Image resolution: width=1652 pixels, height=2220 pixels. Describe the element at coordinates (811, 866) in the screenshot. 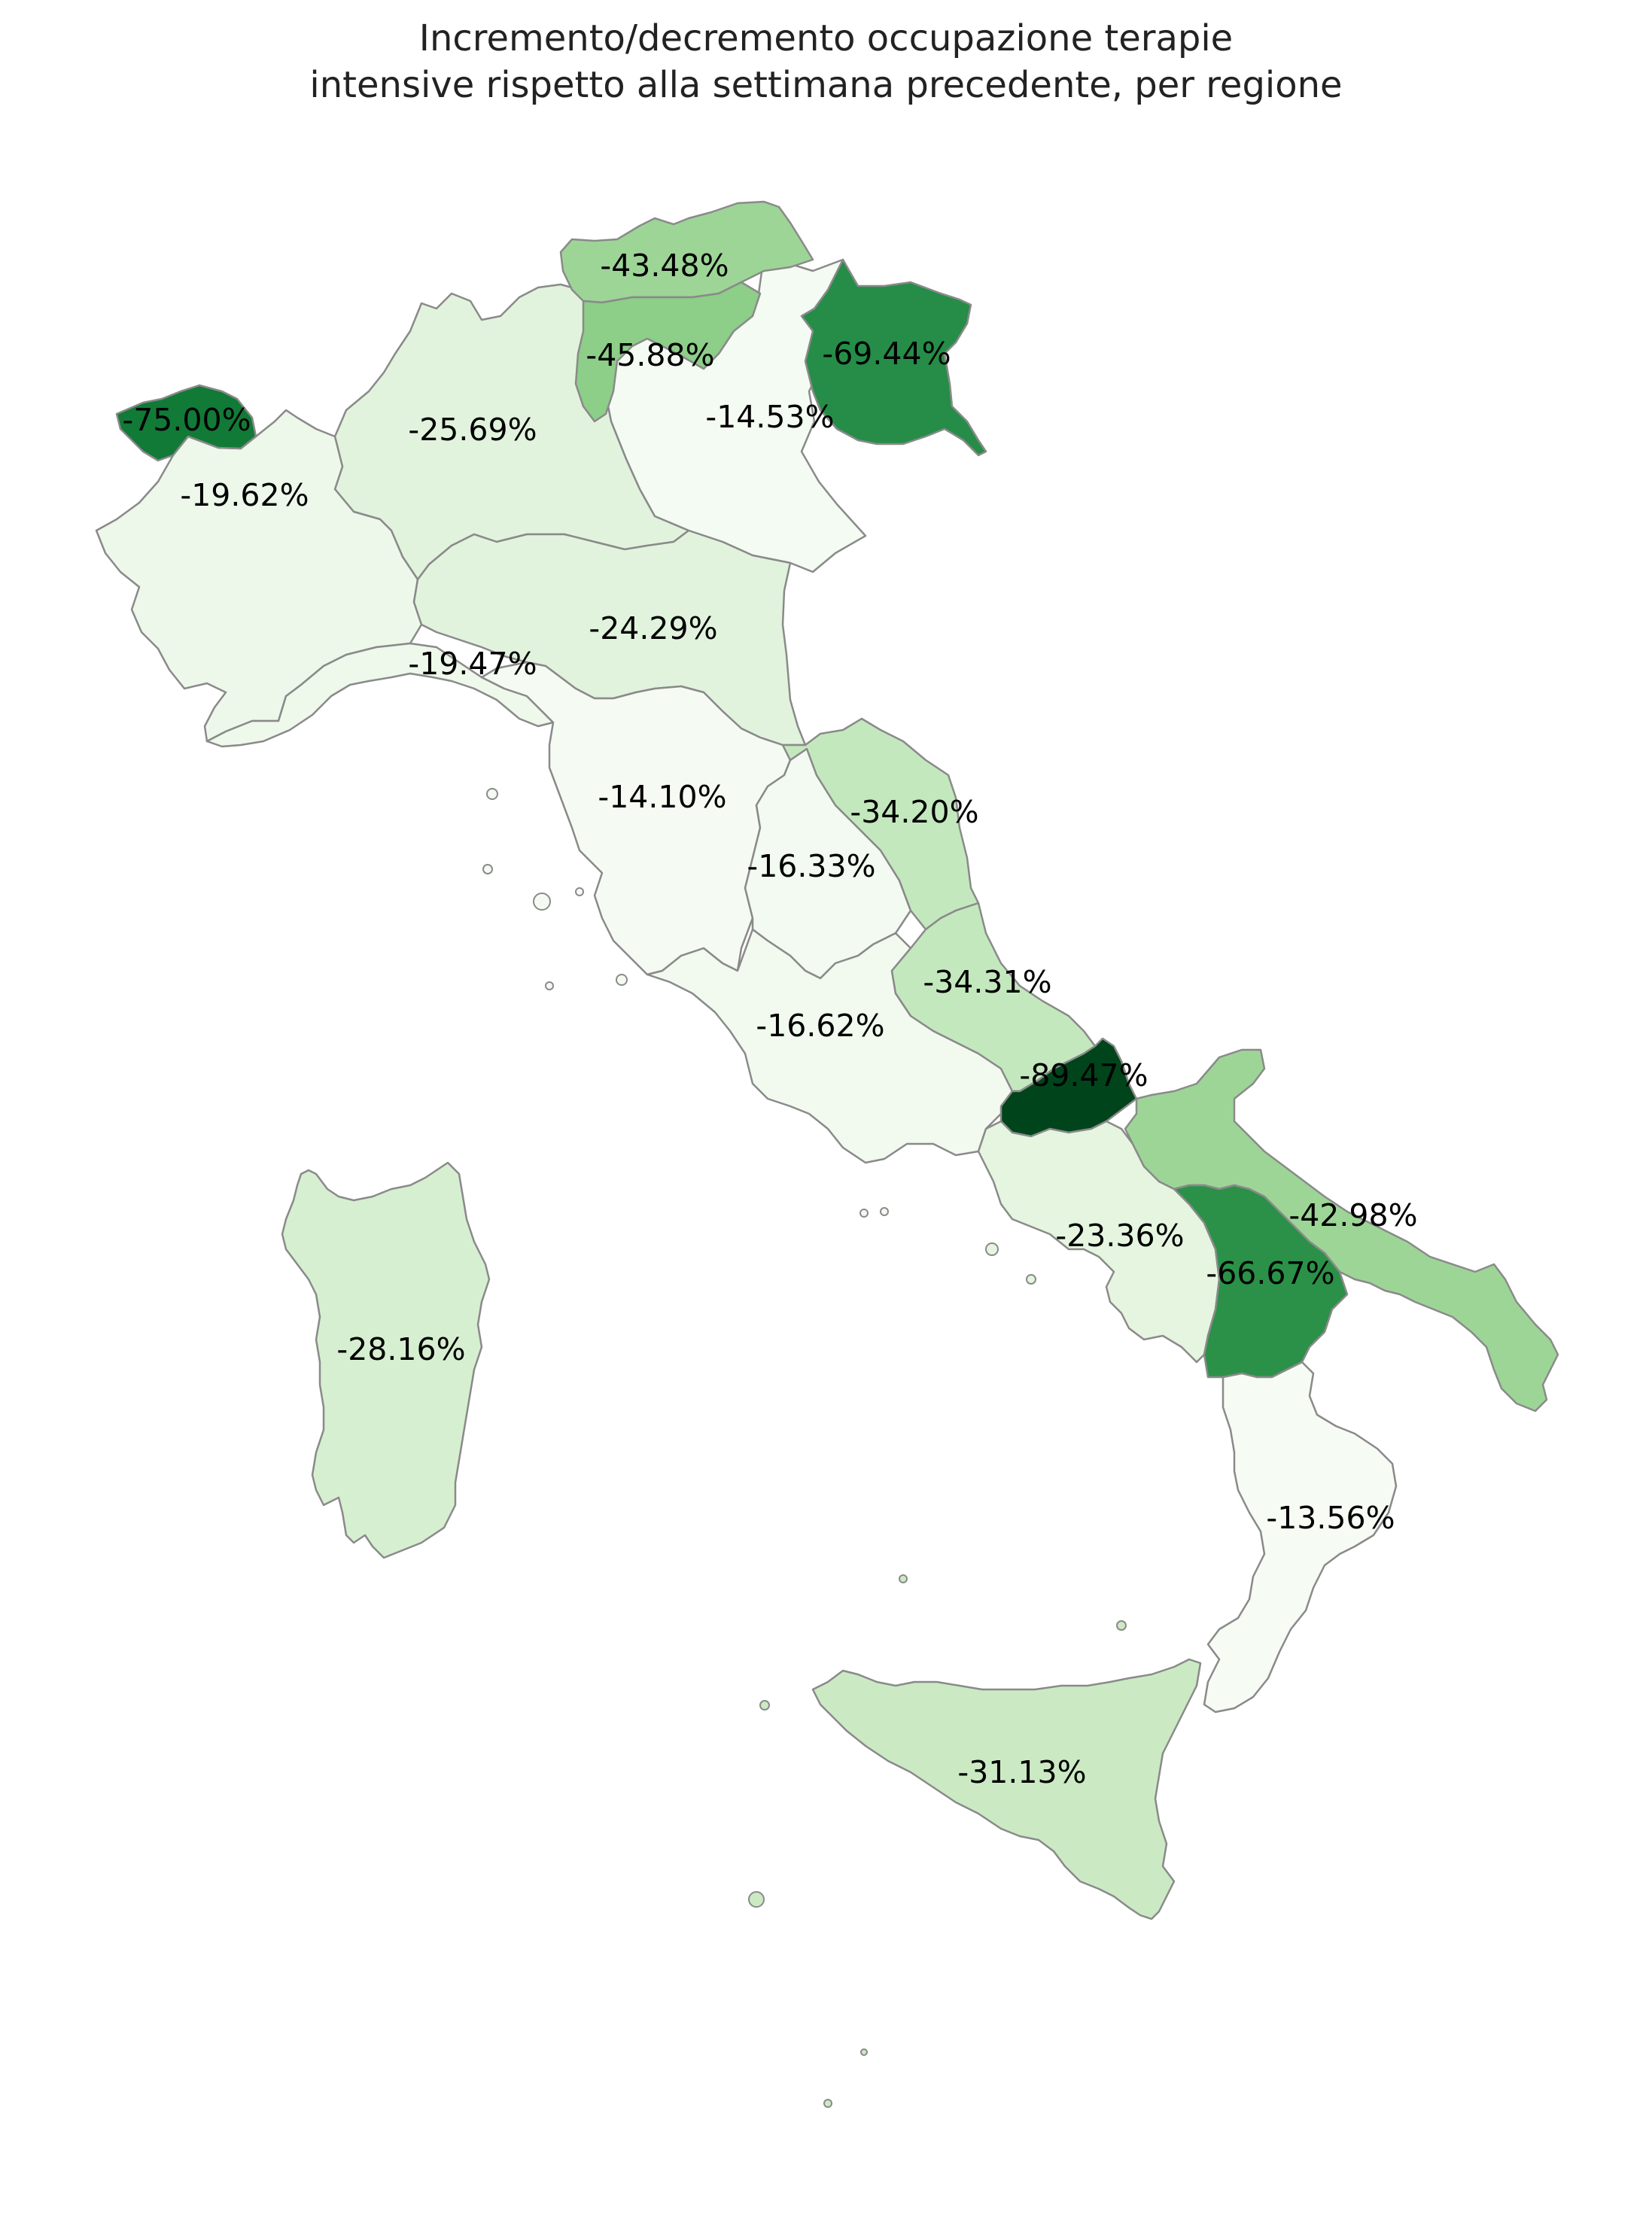

I see `region-label-umbria: -16.33%` at that location.